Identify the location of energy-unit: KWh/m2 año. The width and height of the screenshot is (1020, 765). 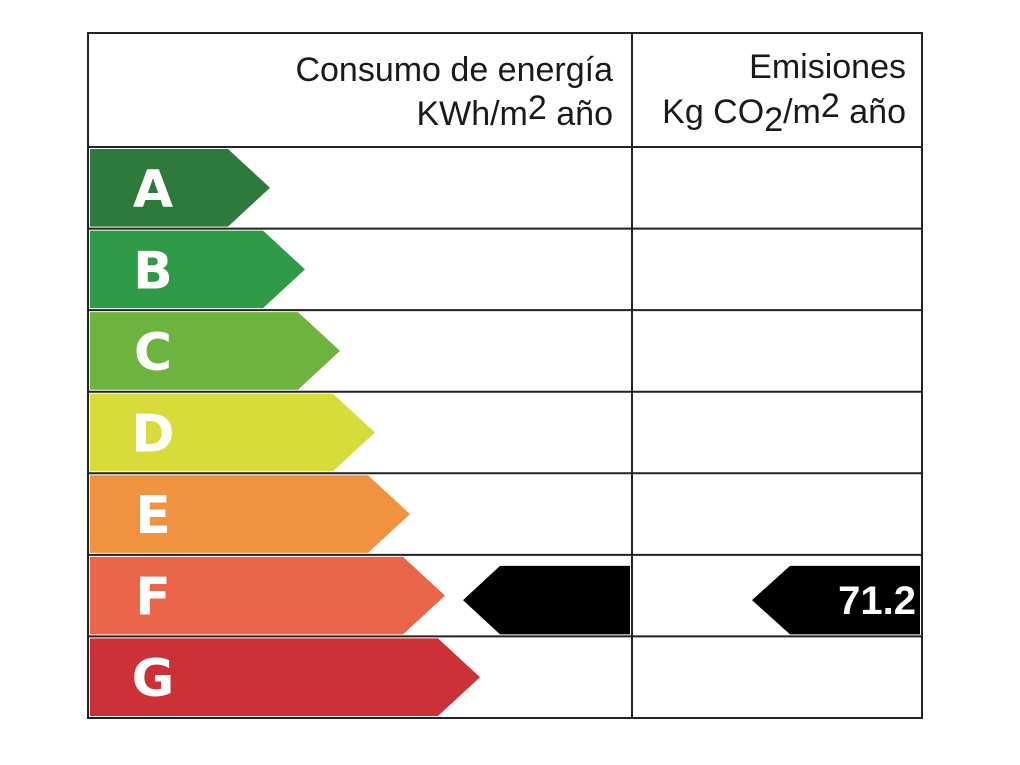
(514, 111).